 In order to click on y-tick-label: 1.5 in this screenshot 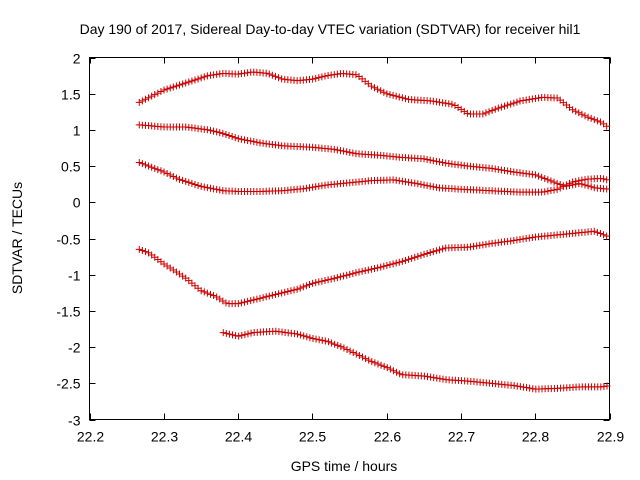, I will do `click(71, 95)`.